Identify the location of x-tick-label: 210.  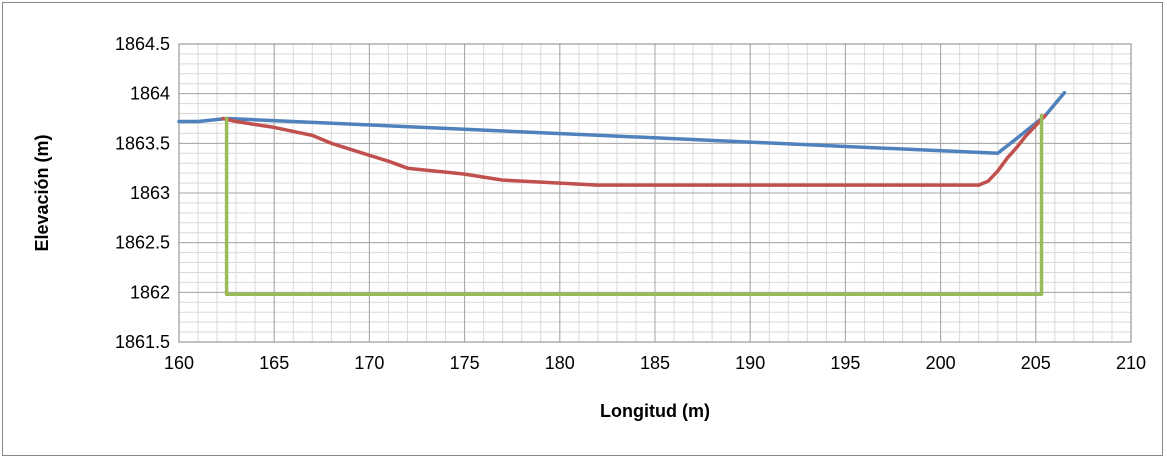
(1131, 363).